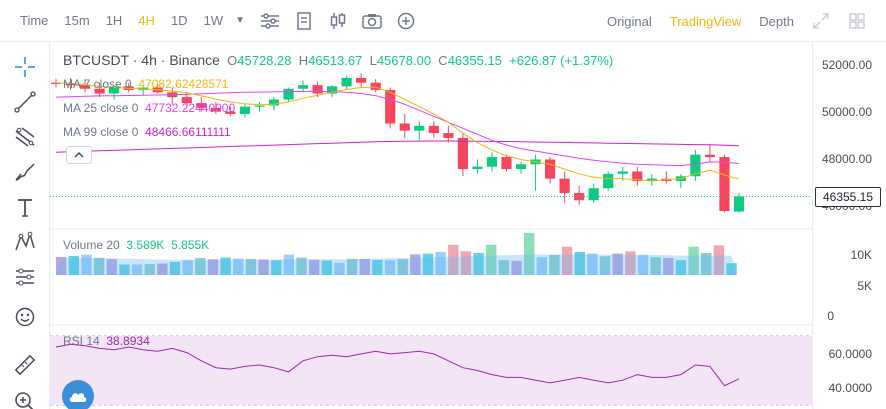  Describe the element at coordinates (846, 112) in the screenshot. I see `price-tick: 50000.00` at that location.